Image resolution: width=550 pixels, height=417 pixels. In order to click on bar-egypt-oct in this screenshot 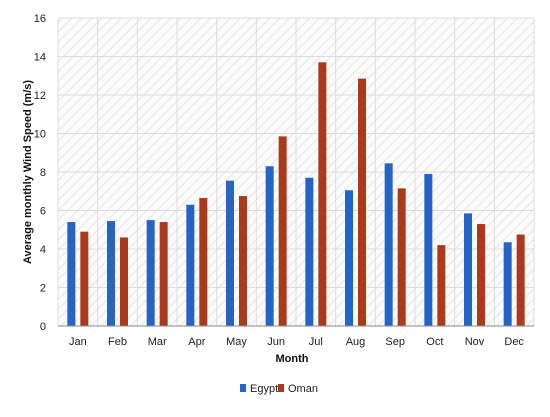, I will do `click(428, 249)`.